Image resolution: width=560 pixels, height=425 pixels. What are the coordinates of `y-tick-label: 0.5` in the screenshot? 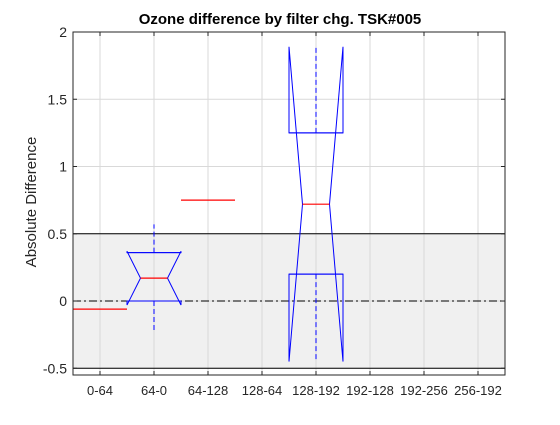 It's located at (58, 234).